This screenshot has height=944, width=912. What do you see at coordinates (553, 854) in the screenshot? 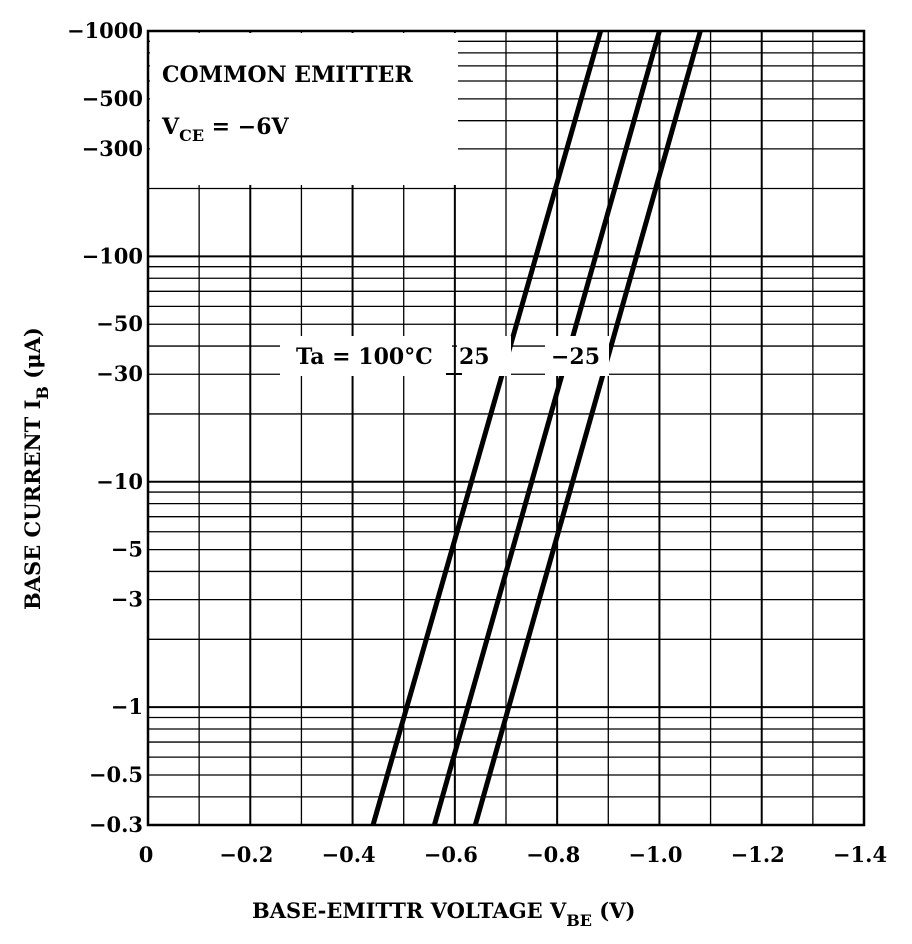
I see `x-tick-label: −0.8` at bounding box center [553, 854].